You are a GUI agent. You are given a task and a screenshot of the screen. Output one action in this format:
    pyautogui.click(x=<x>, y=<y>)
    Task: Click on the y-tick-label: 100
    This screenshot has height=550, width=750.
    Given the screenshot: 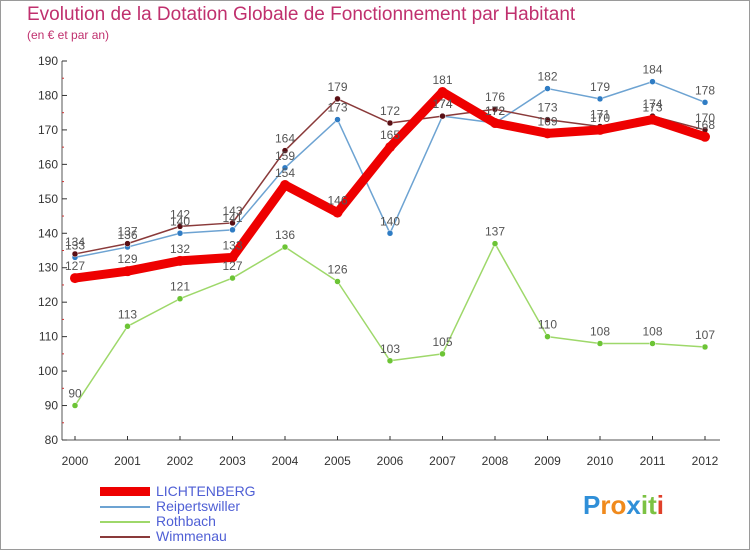 What is the action you would take?
    pyautogui.click(x=48, y=371)
    